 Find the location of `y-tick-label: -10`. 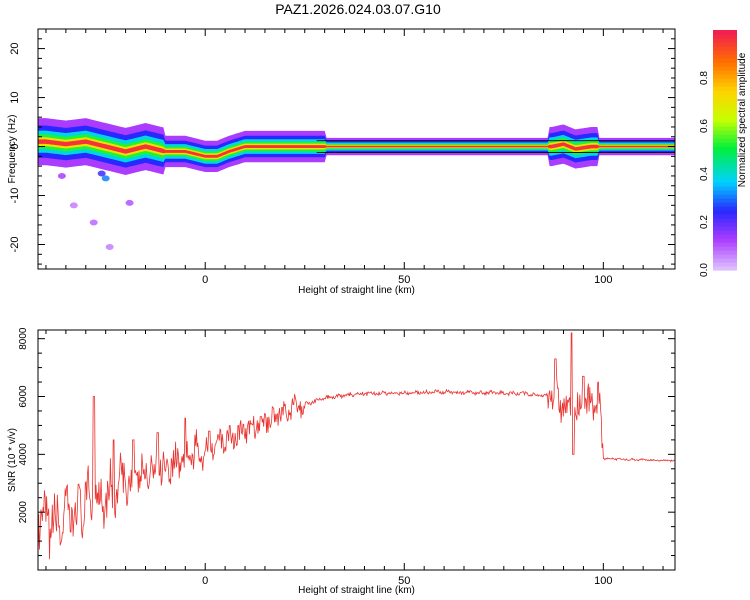

y-tick-label: -10 is located at coordinates (15, 196).